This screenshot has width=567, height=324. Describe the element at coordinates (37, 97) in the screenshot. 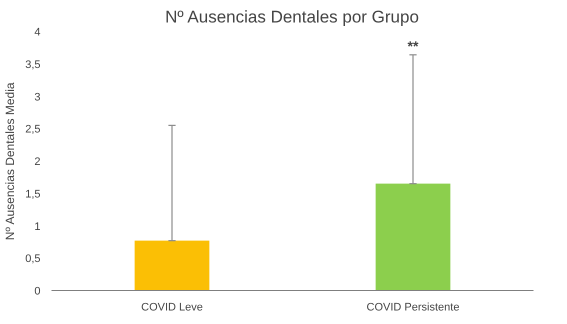

I see `y-tick-label: 3` at that location.